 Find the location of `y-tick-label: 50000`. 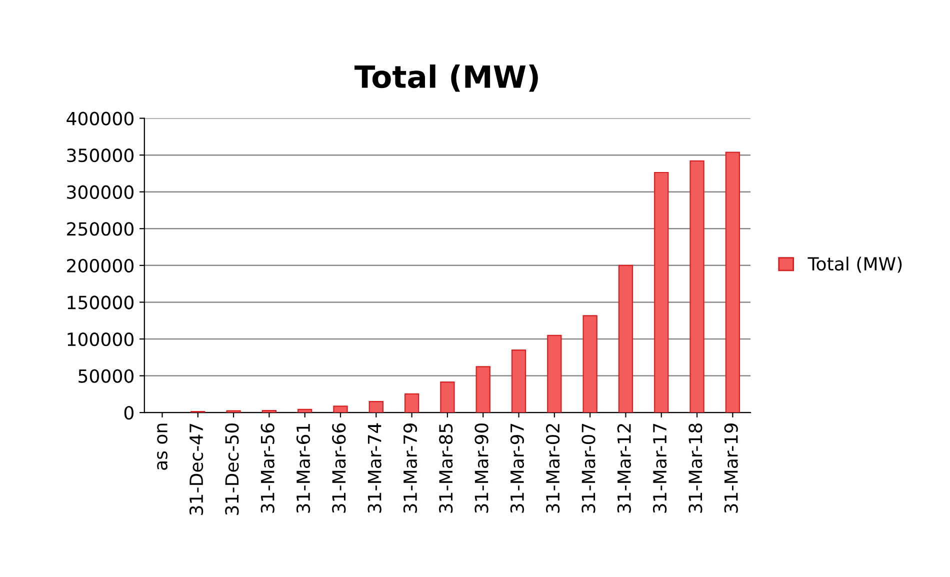

y-tick-label: 50000 is located at coordinates (106, 376).